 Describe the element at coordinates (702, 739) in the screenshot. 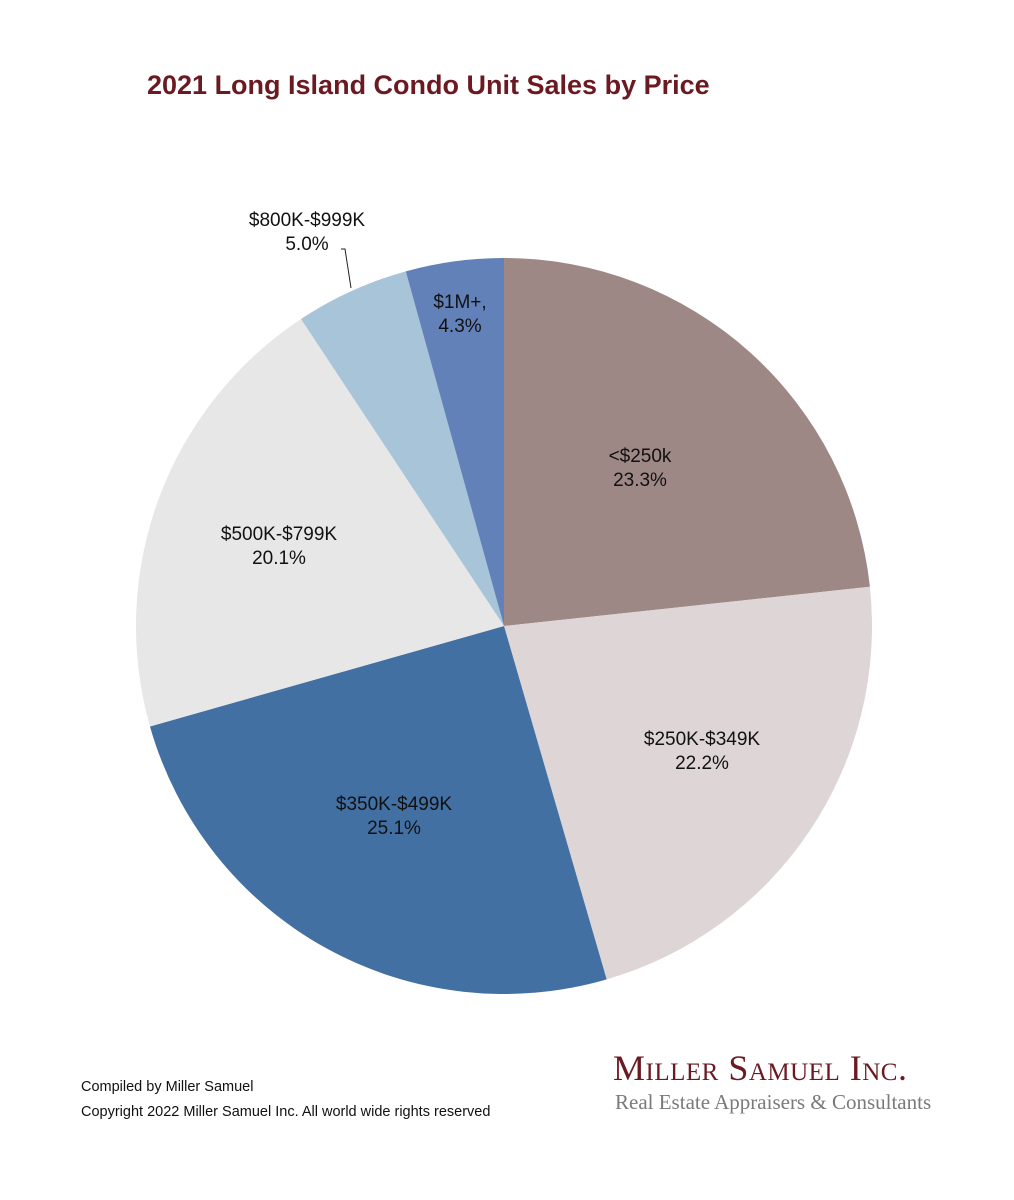

I see `slice-label: $250K-$349K` at that location.